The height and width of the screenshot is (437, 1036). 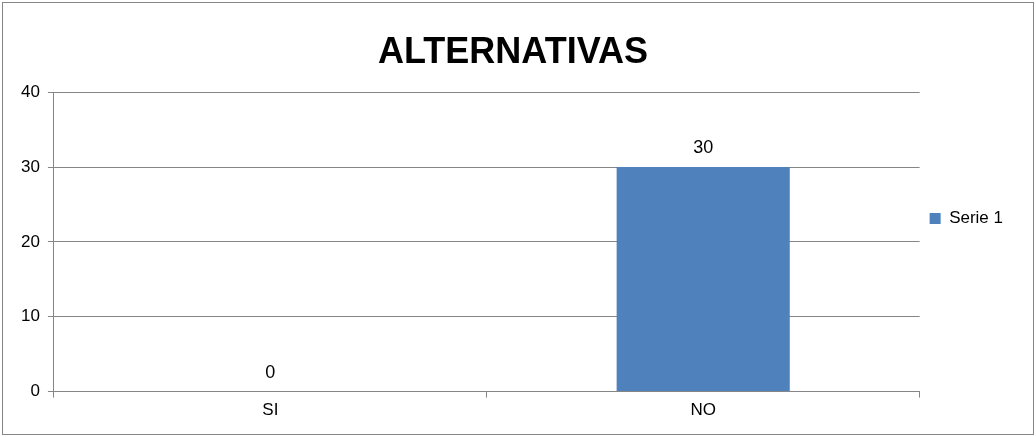 What do you see at coordinates (30, 241) in the screenshot?
I see `y-tick-label: 20` at bounding box center [30, 241].